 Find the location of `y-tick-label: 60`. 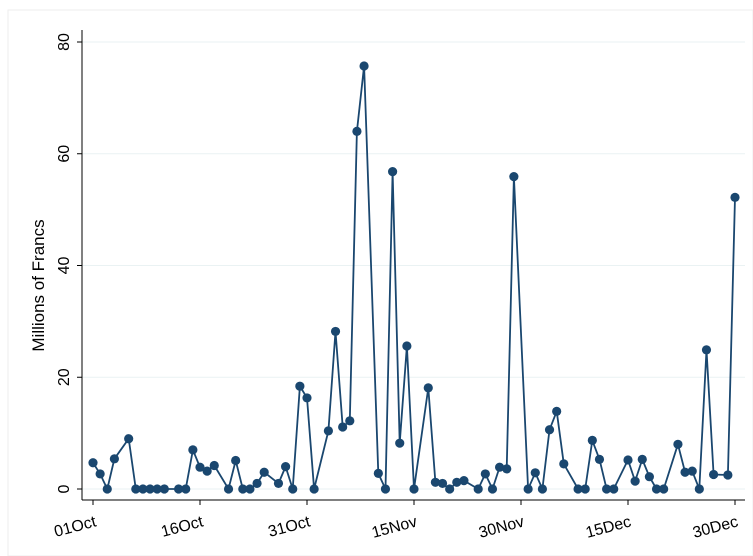

y-tick-label: 60 is located at coordinates (64, 154).